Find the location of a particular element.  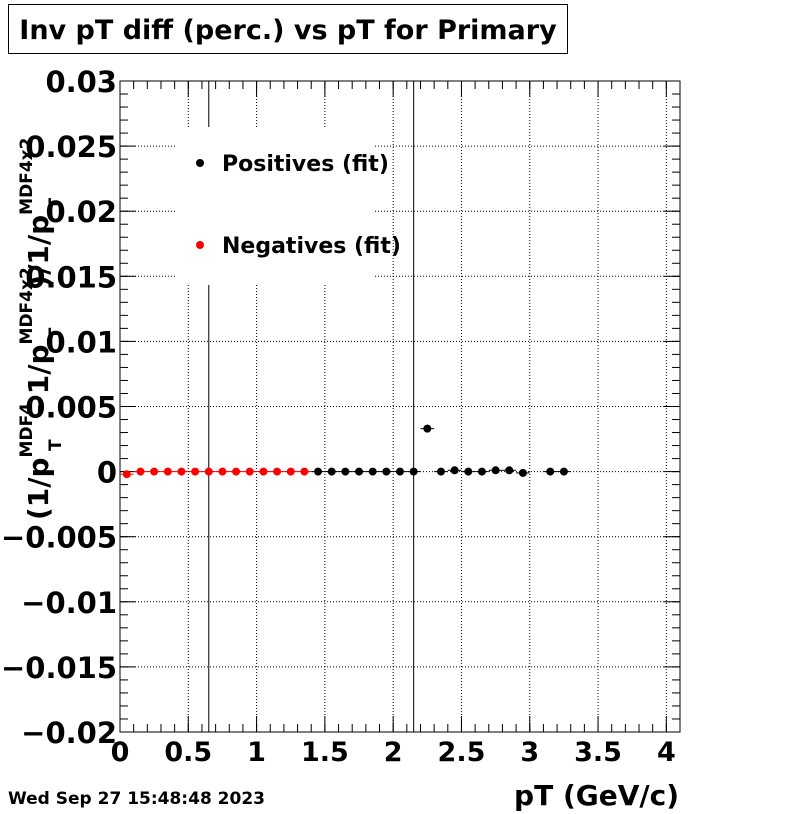

x-tick-label: 1 is located at coordinates (256, 752).